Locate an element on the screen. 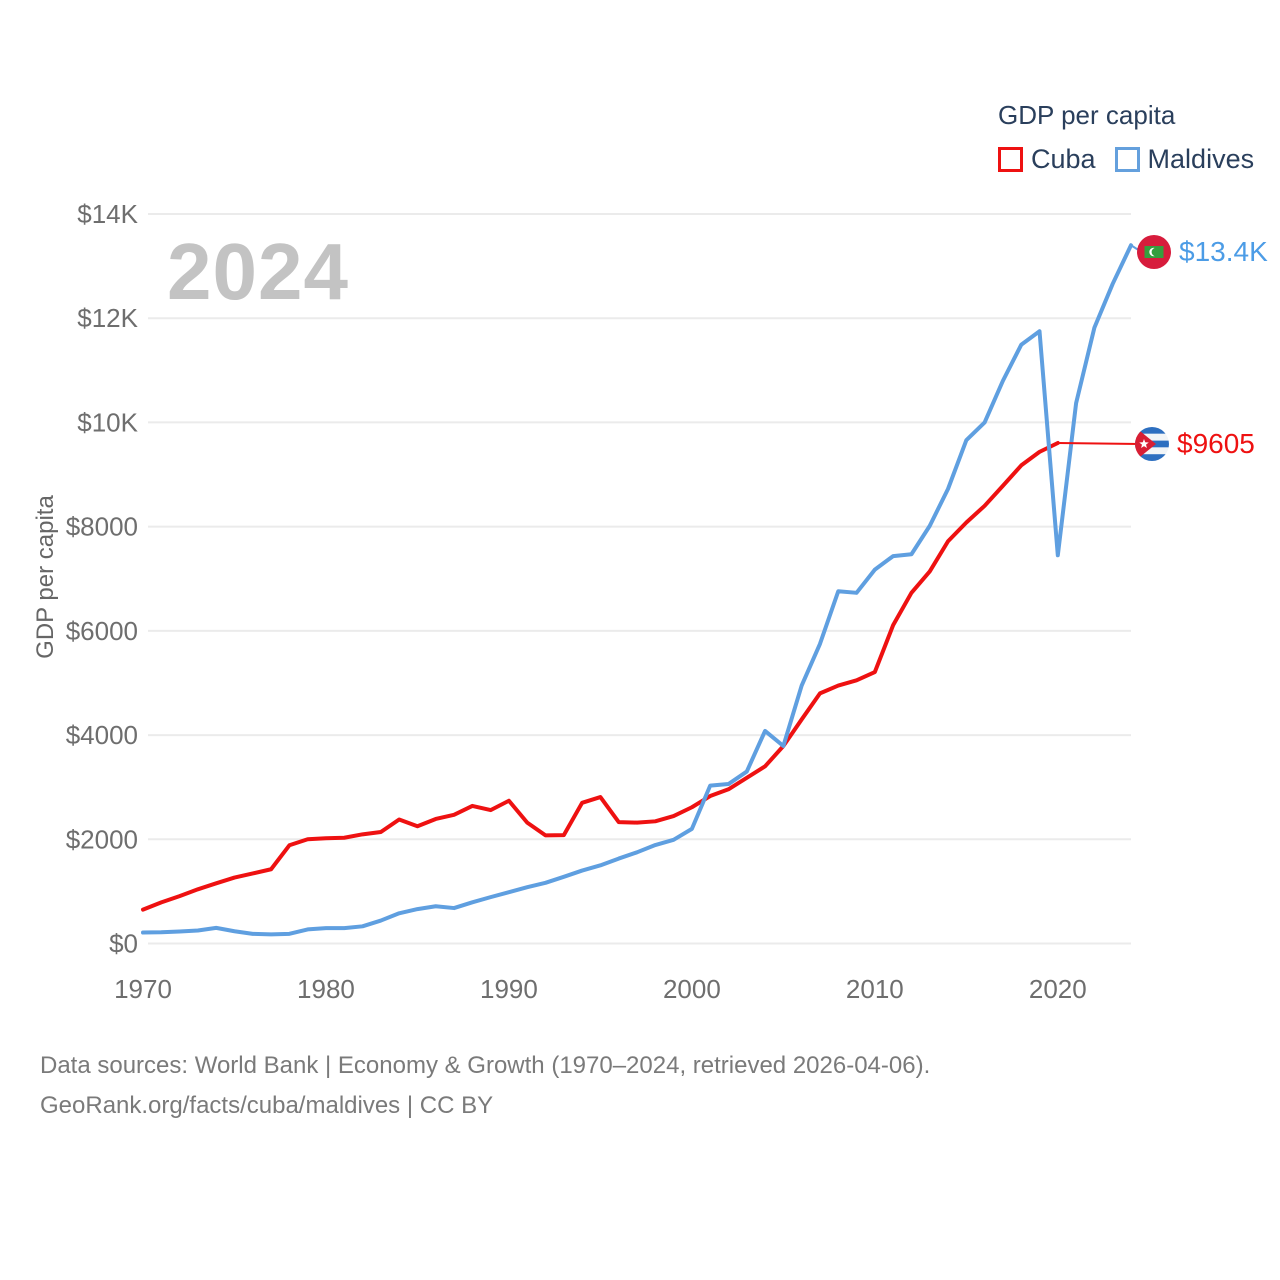 The width and height of the screenshot is (1280, 1280). cuba-flag-icon is located at coordinates (1152, 444).